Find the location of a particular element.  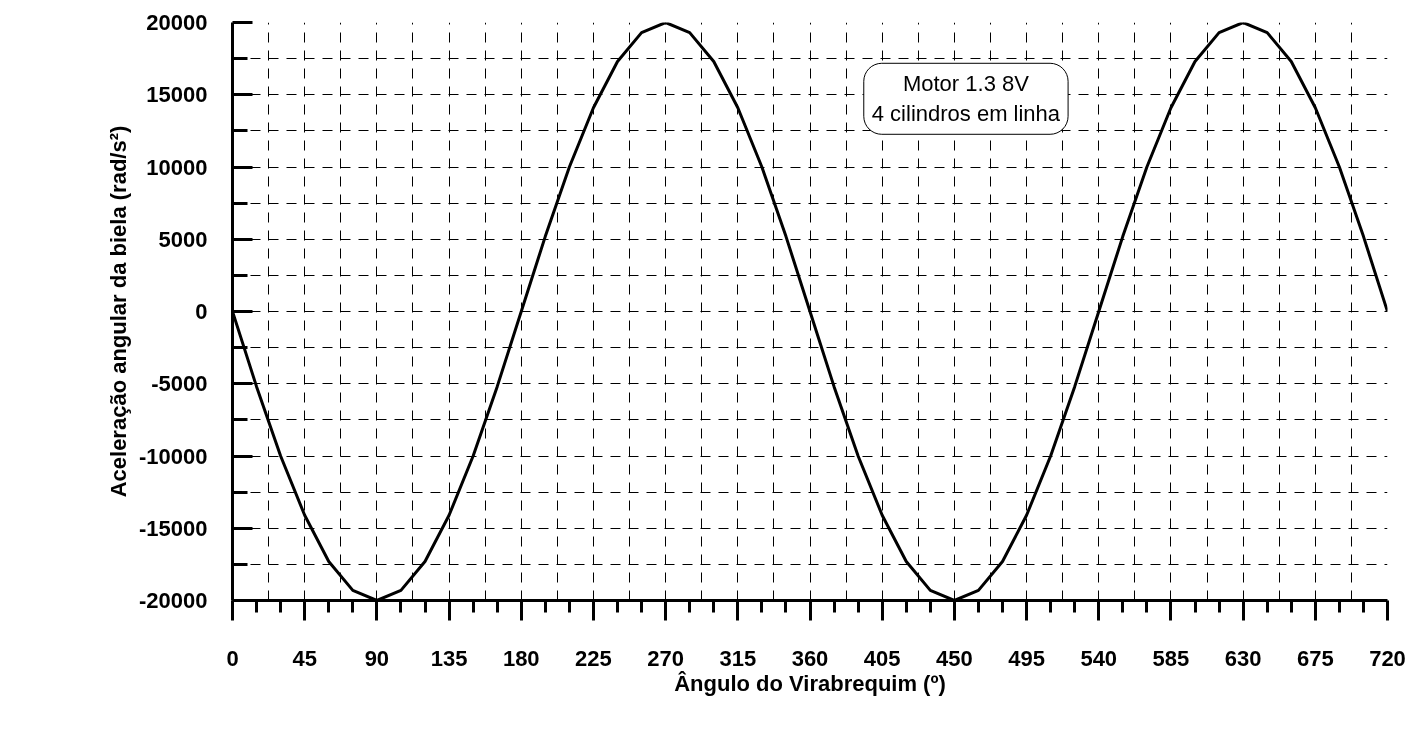

x-tick-label: 675 is located at coordinates (1315, 658).